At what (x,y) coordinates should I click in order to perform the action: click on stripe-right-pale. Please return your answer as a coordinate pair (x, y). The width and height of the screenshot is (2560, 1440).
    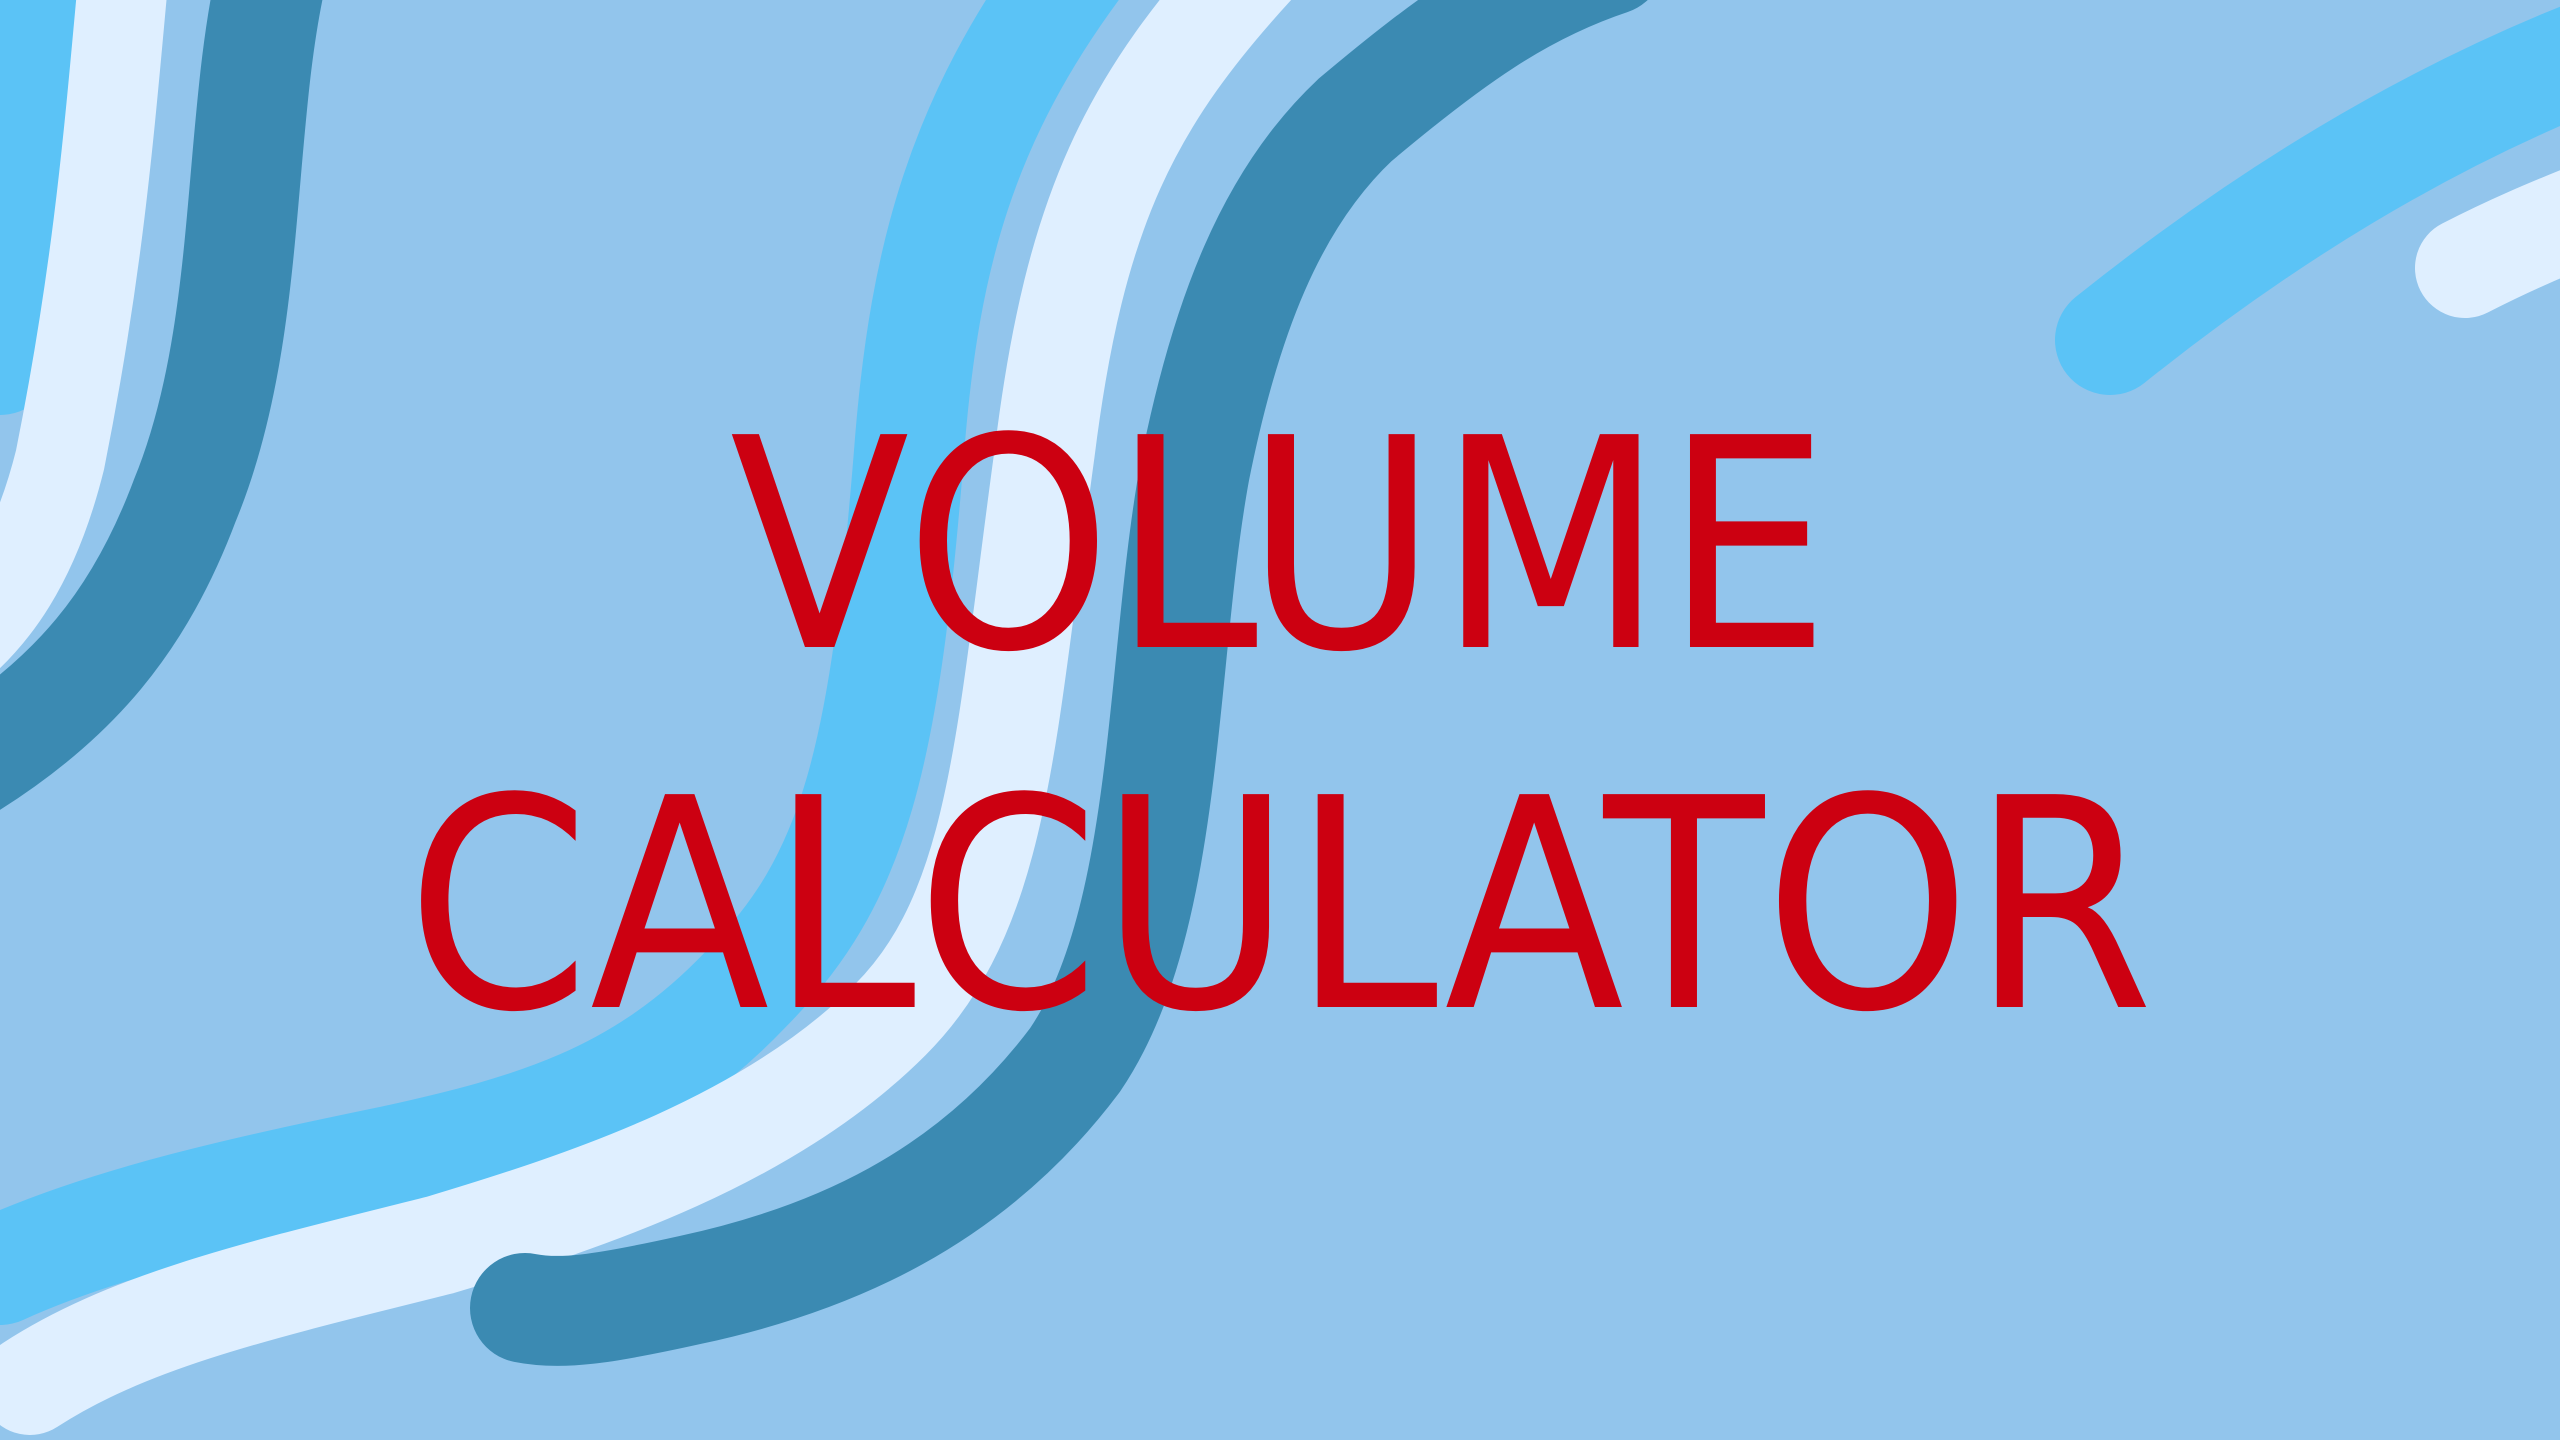
    Looking at the image, I should click on (2487, 244).